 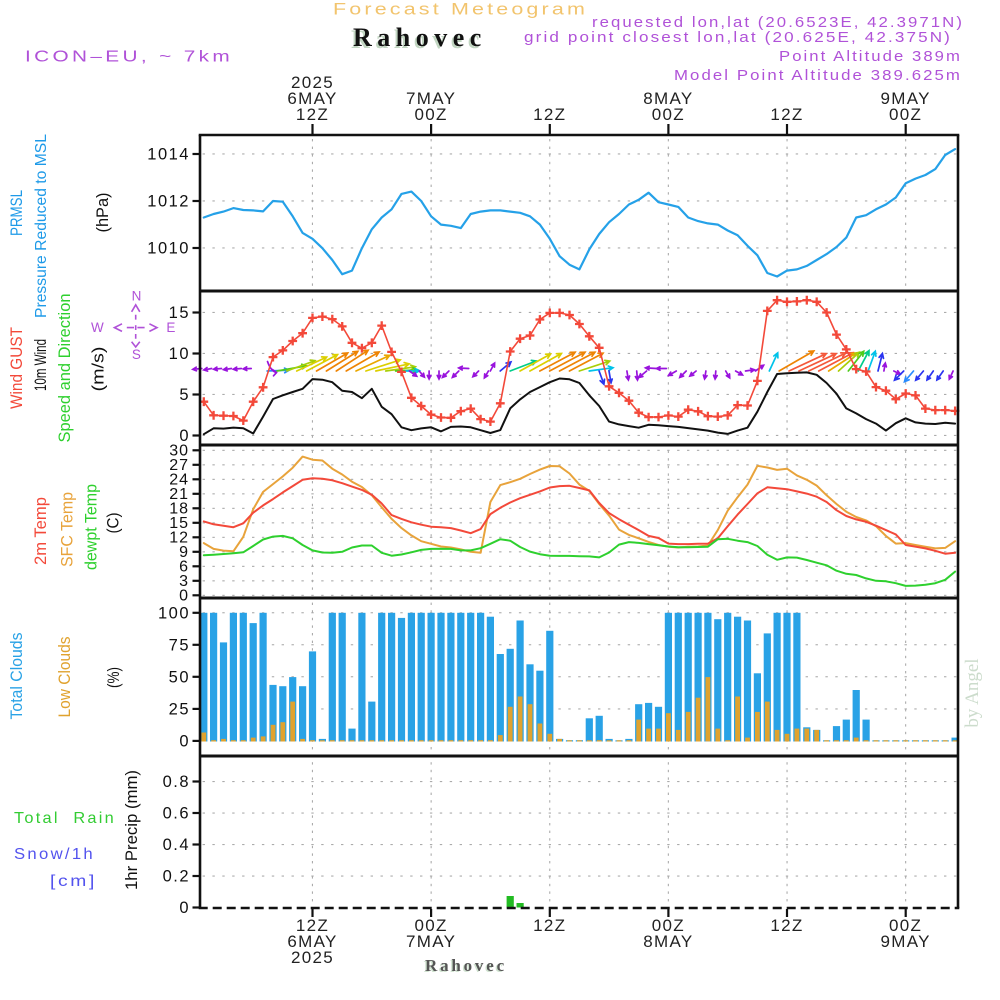 I want to click on svg-text: 12, so click(x=179, y=537).